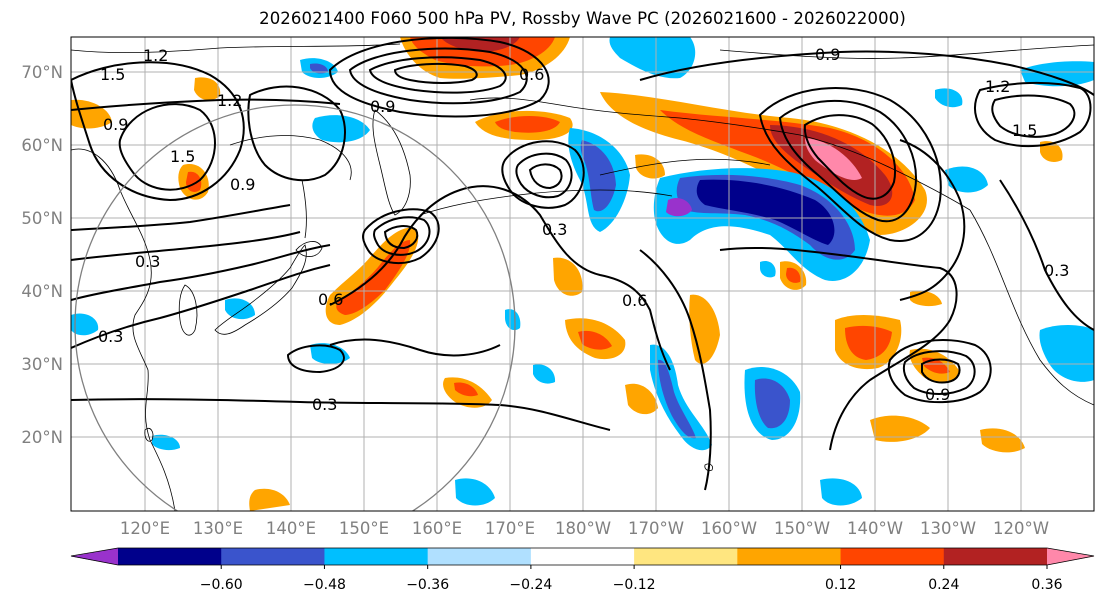  Describe the element at coordinates (720, 154) in the screenshot. I see `coastline-alaska` at that location.